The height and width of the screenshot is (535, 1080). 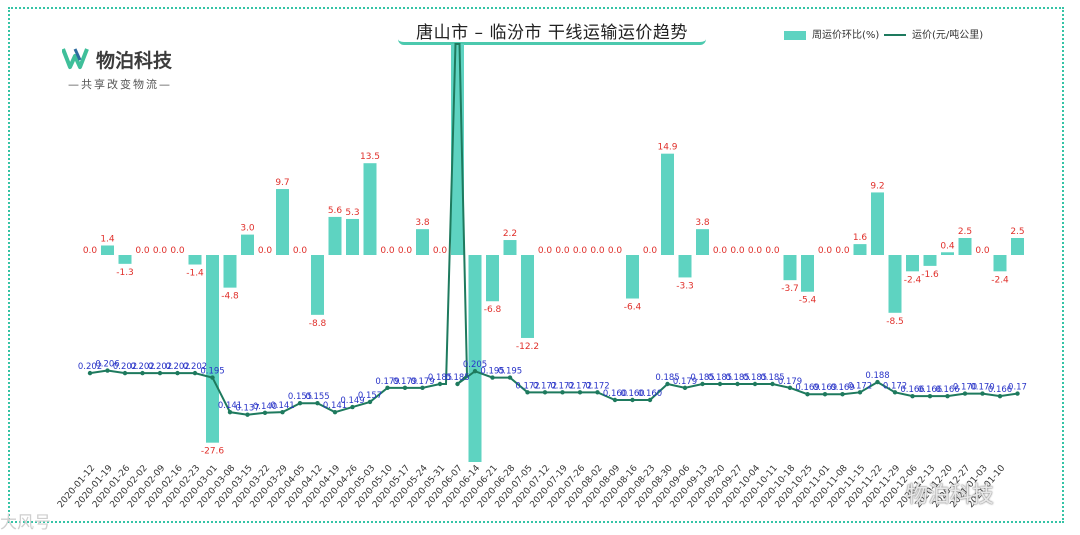 What do you see at coordinates (846, 35) in the screenshot?
I see `legend-bar-label: 周运价环比(%)` at bounding box center [846, 35].